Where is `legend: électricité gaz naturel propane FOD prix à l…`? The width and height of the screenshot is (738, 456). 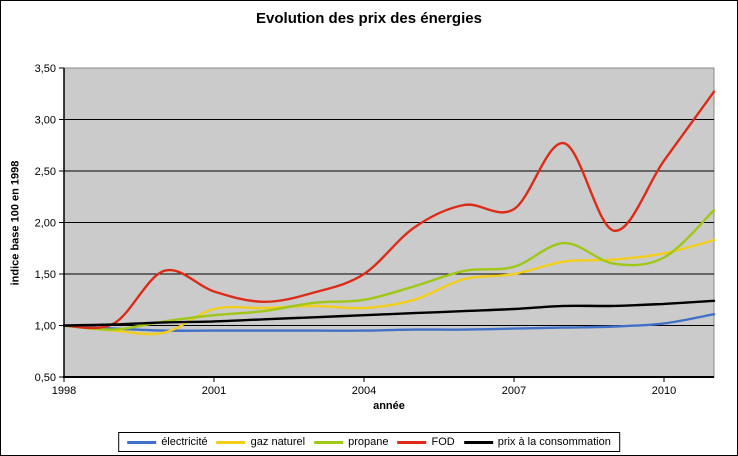 legend: électricité gaz naturel propane FOD prix à l… is located at coordinates (369, 442).